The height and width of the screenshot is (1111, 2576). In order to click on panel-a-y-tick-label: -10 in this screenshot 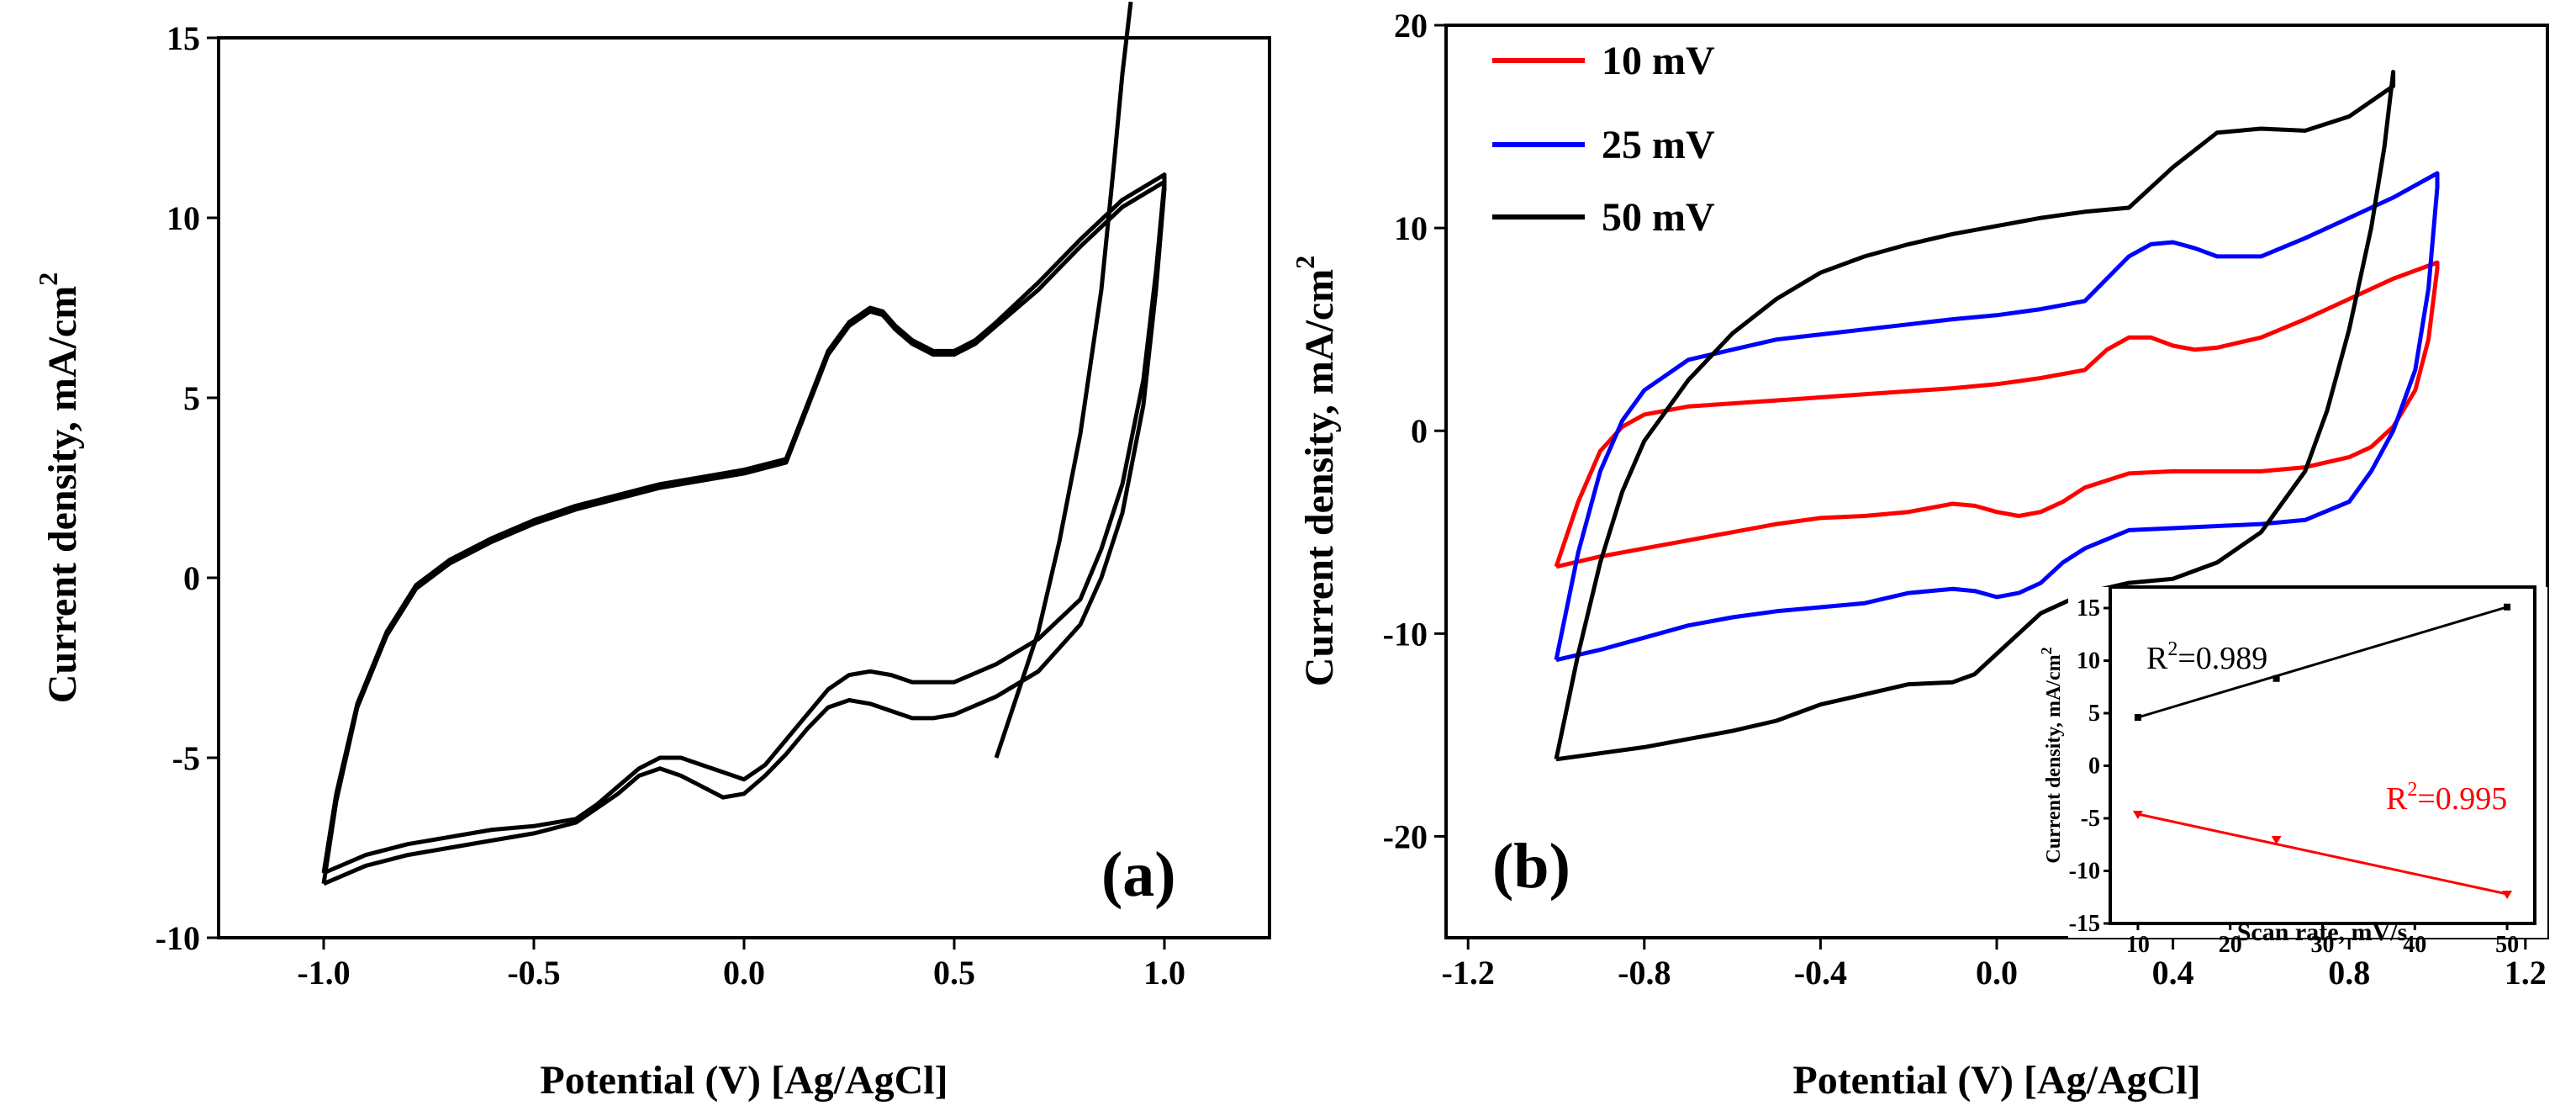, I will do `click(178, 938)`.